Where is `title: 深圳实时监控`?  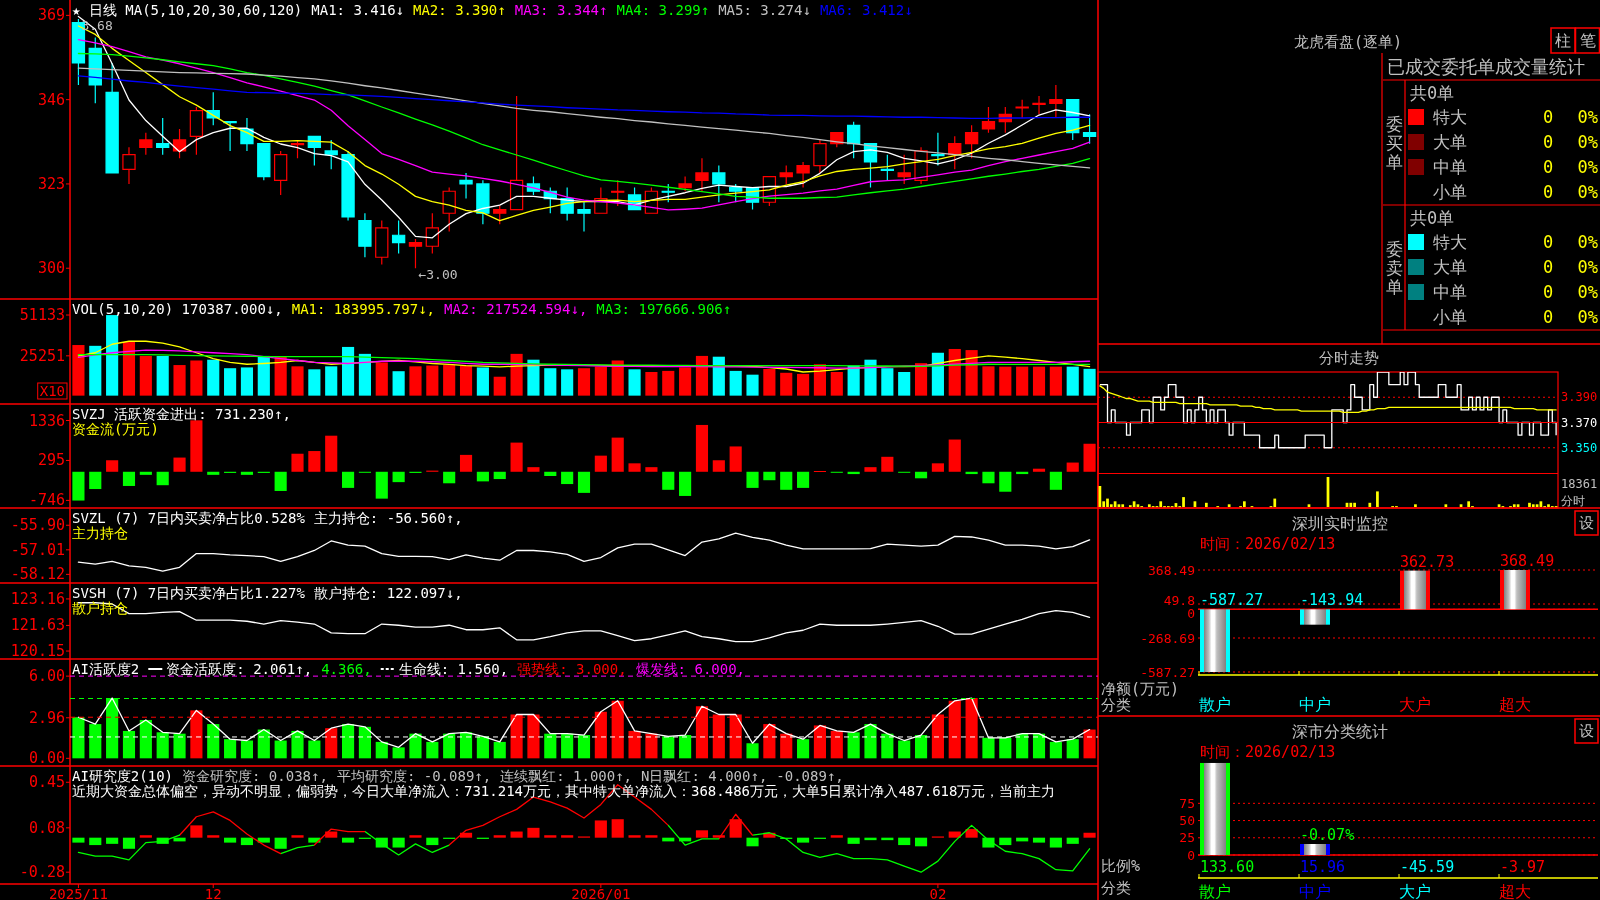 title: 深圳实时监控 is located at coordinates (1340, 523).